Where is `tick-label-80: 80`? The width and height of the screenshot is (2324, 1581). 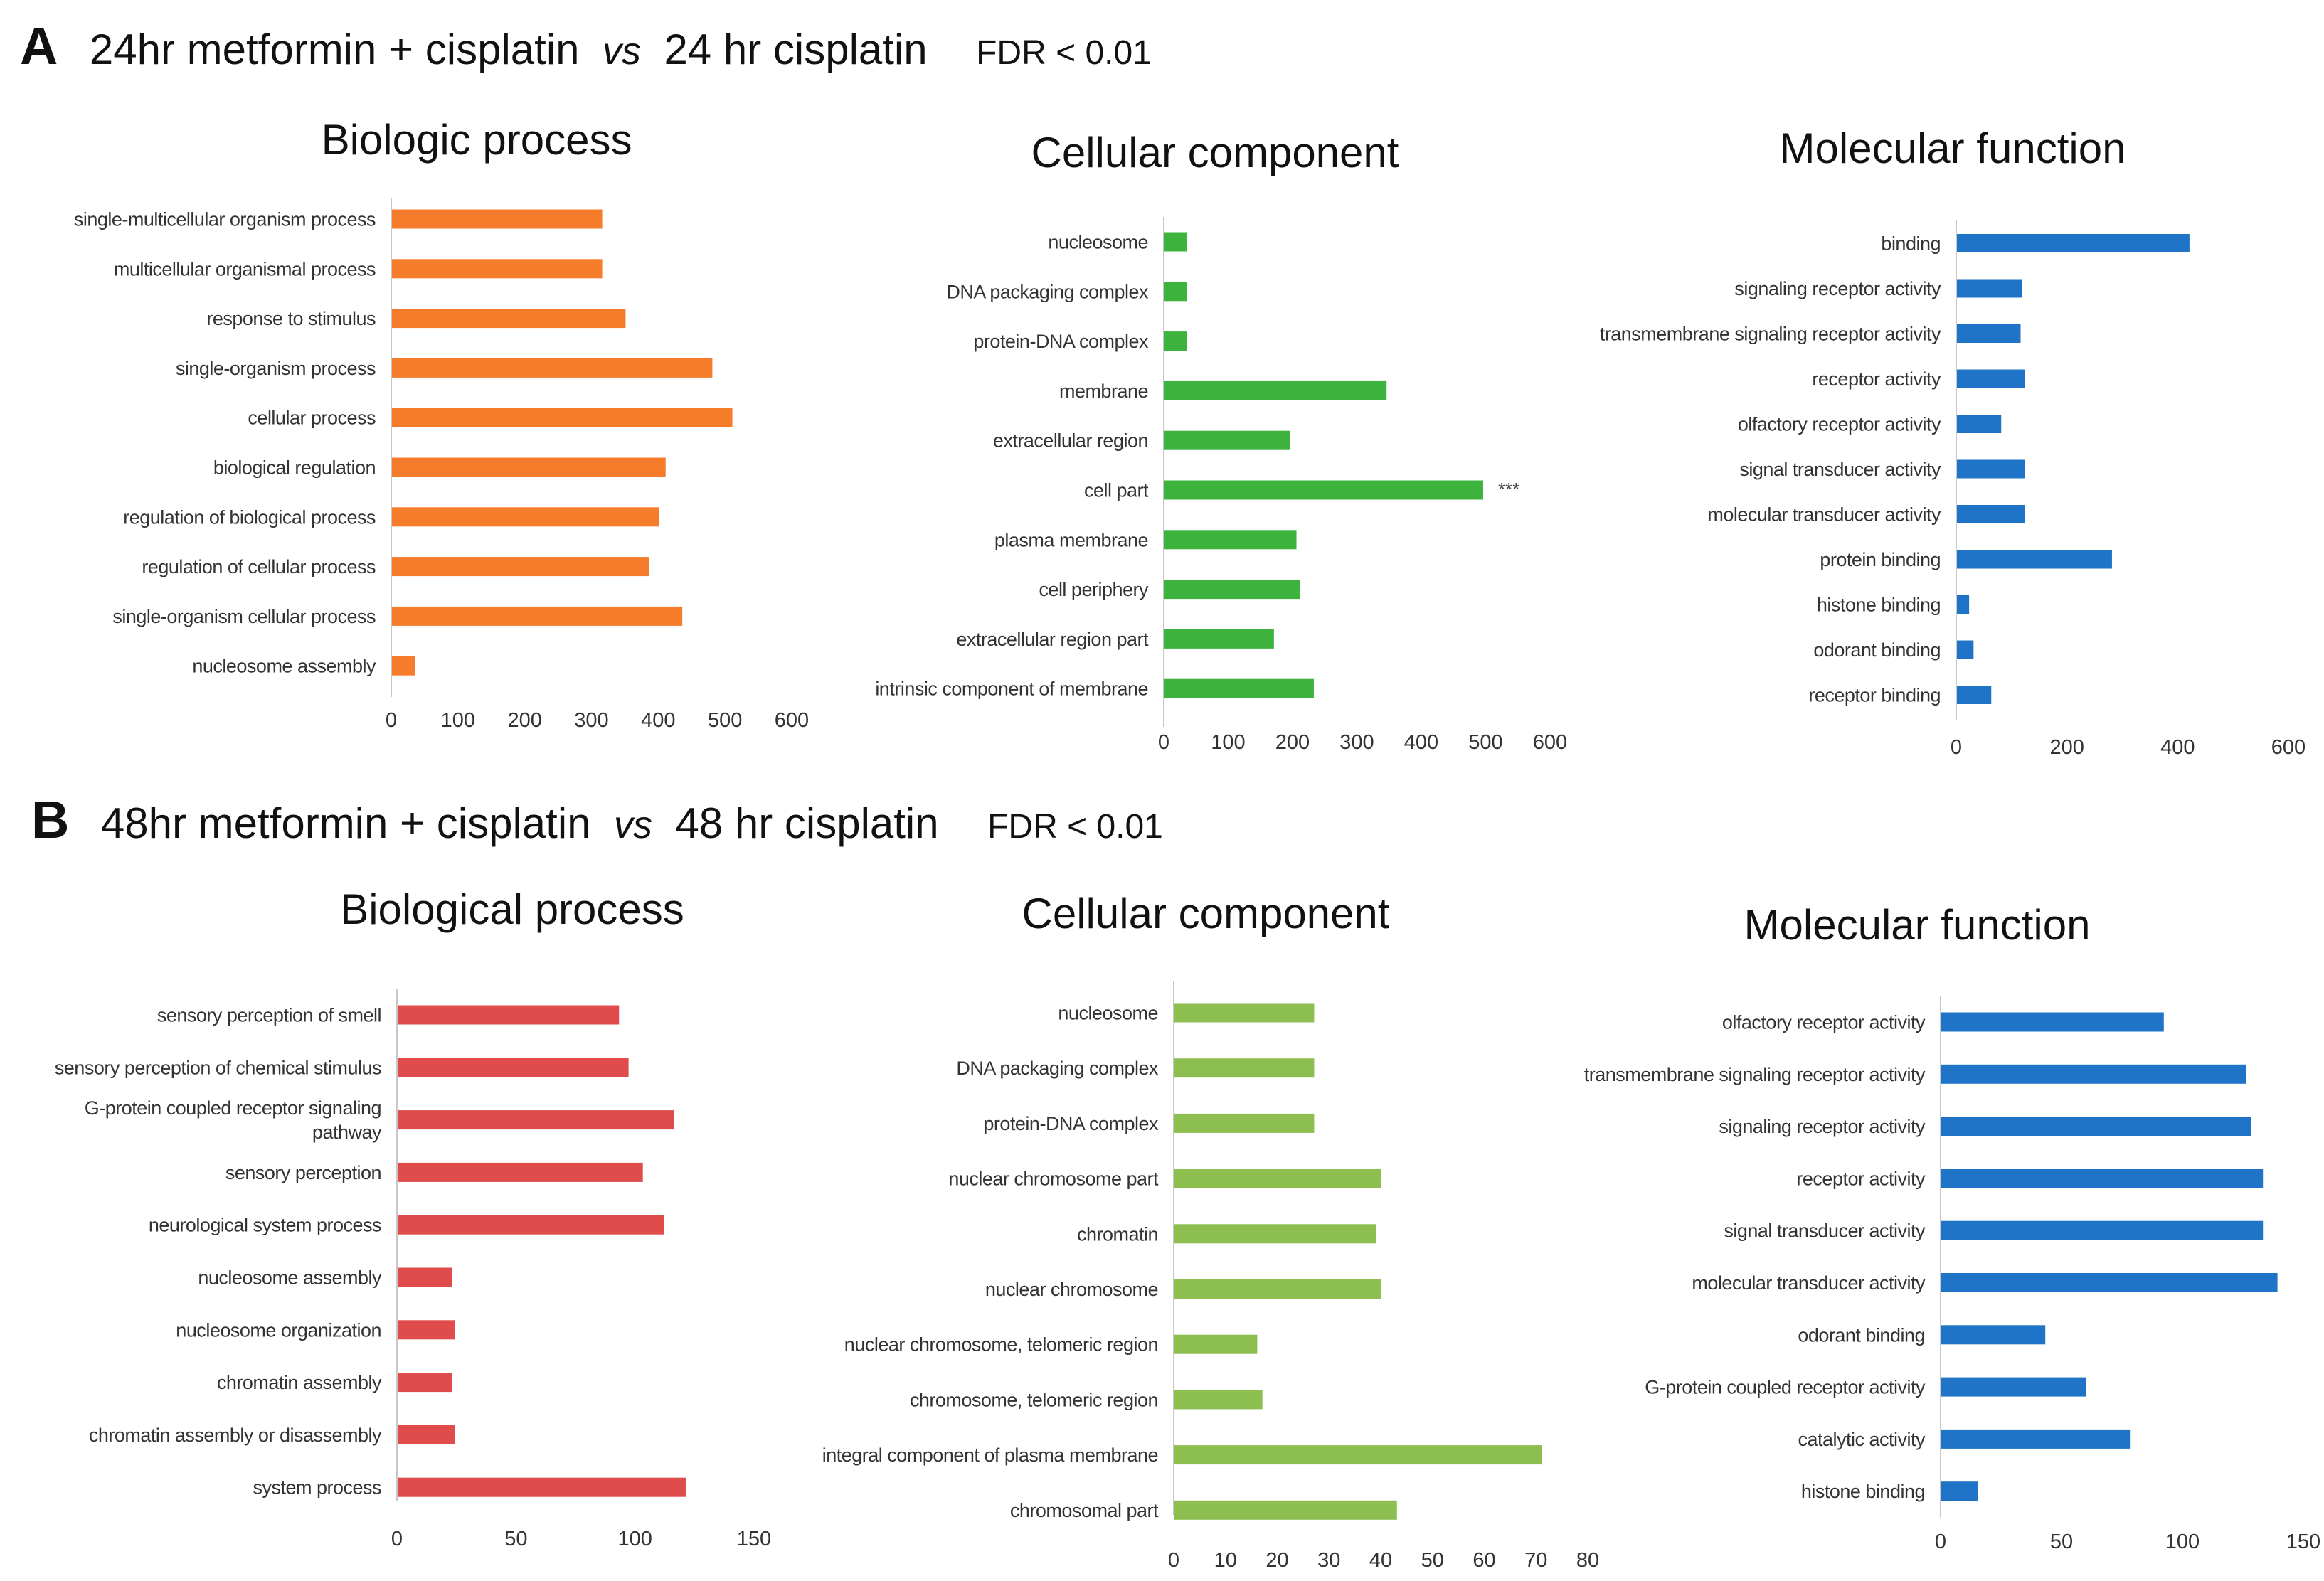
tick-label-80: 80 is located at coordinates (1587, 1560).